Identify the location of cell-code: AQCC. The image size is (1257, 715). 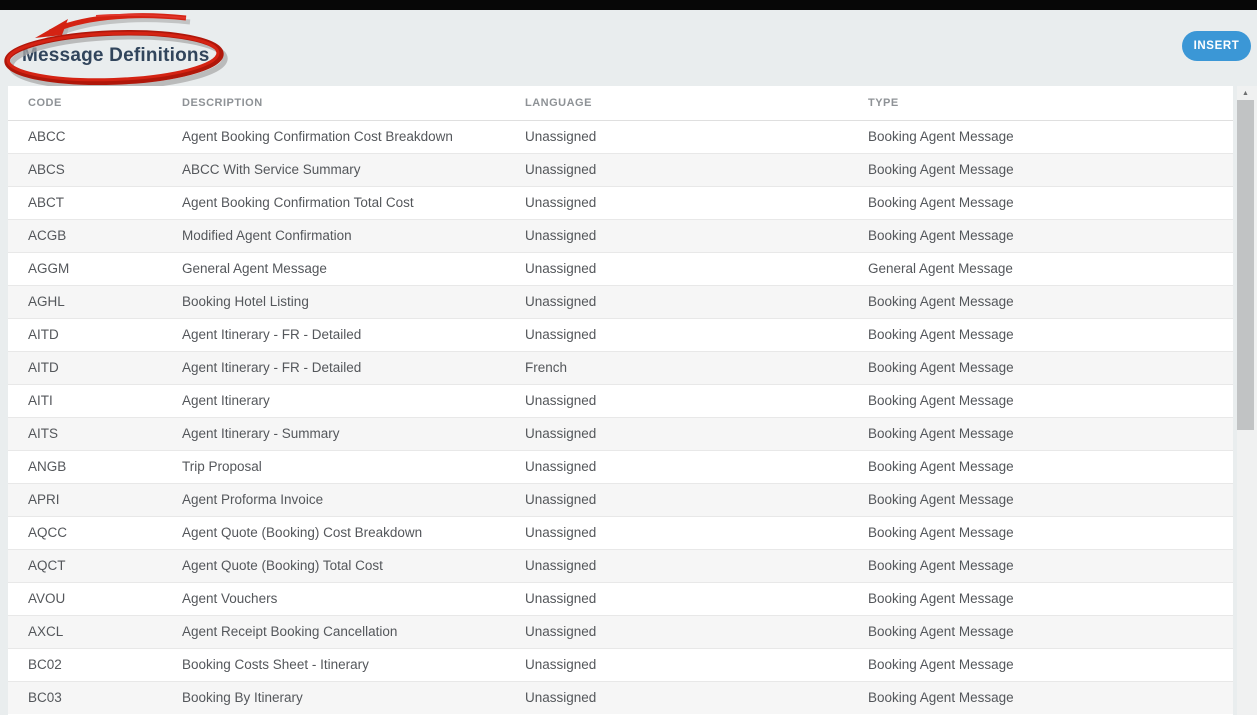
(48, 532).